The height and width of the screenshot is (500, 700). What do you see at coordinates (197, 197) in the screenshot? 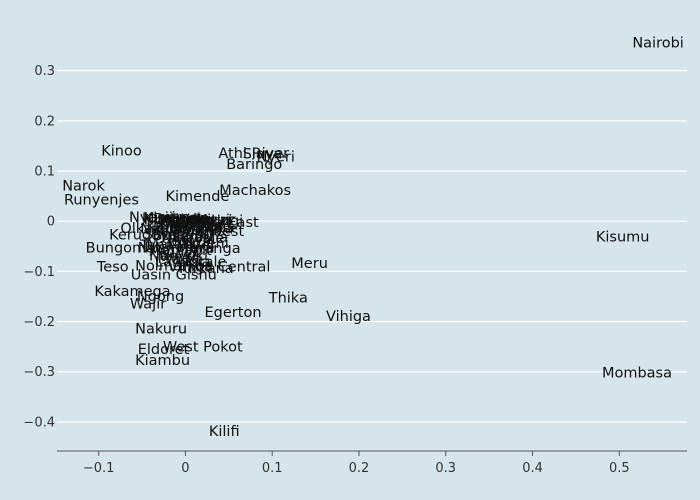
I see `data-point-label: Kimende` at bounding box center [197, 197].